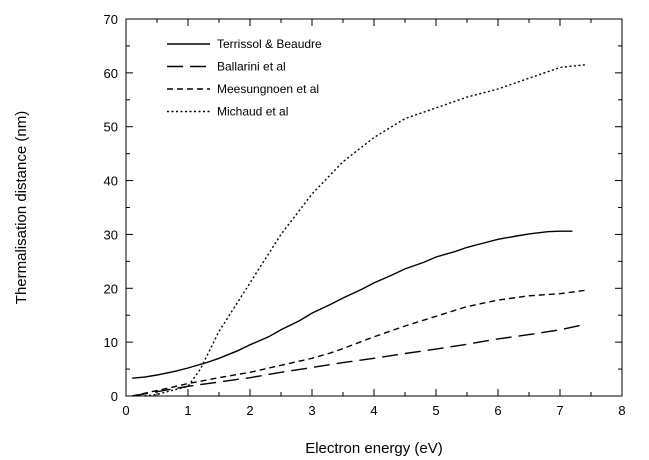 The image size is (649, 460). What do you see at coordinates (111, 127) in the screenshot?
I see `y-tick-label: 50` at bounding box center [111, 127].